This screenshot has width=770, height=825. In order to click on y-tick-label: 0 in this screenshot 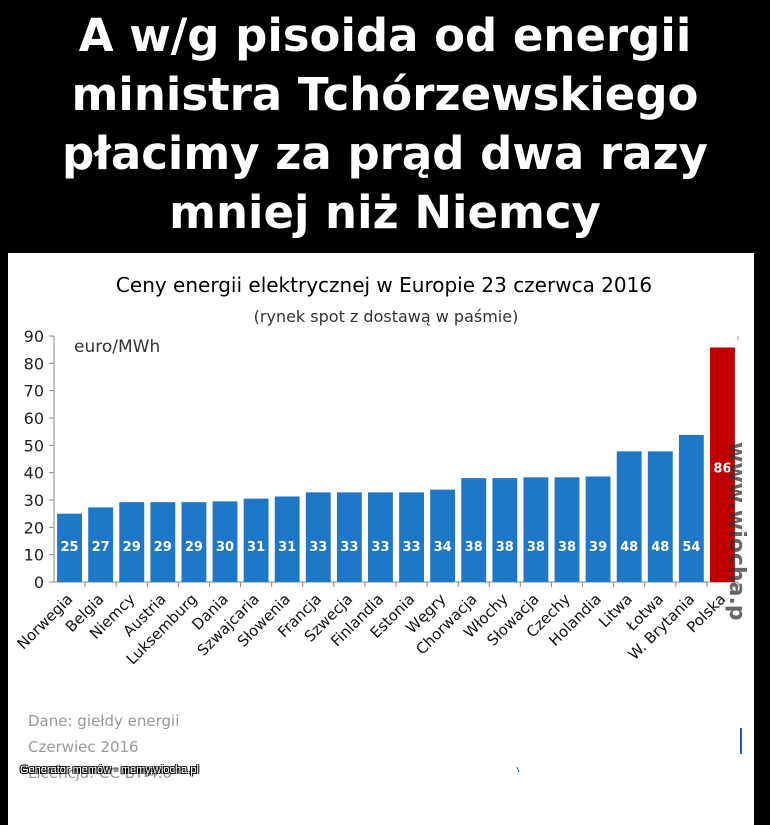, I will do `click(39, 582)`.